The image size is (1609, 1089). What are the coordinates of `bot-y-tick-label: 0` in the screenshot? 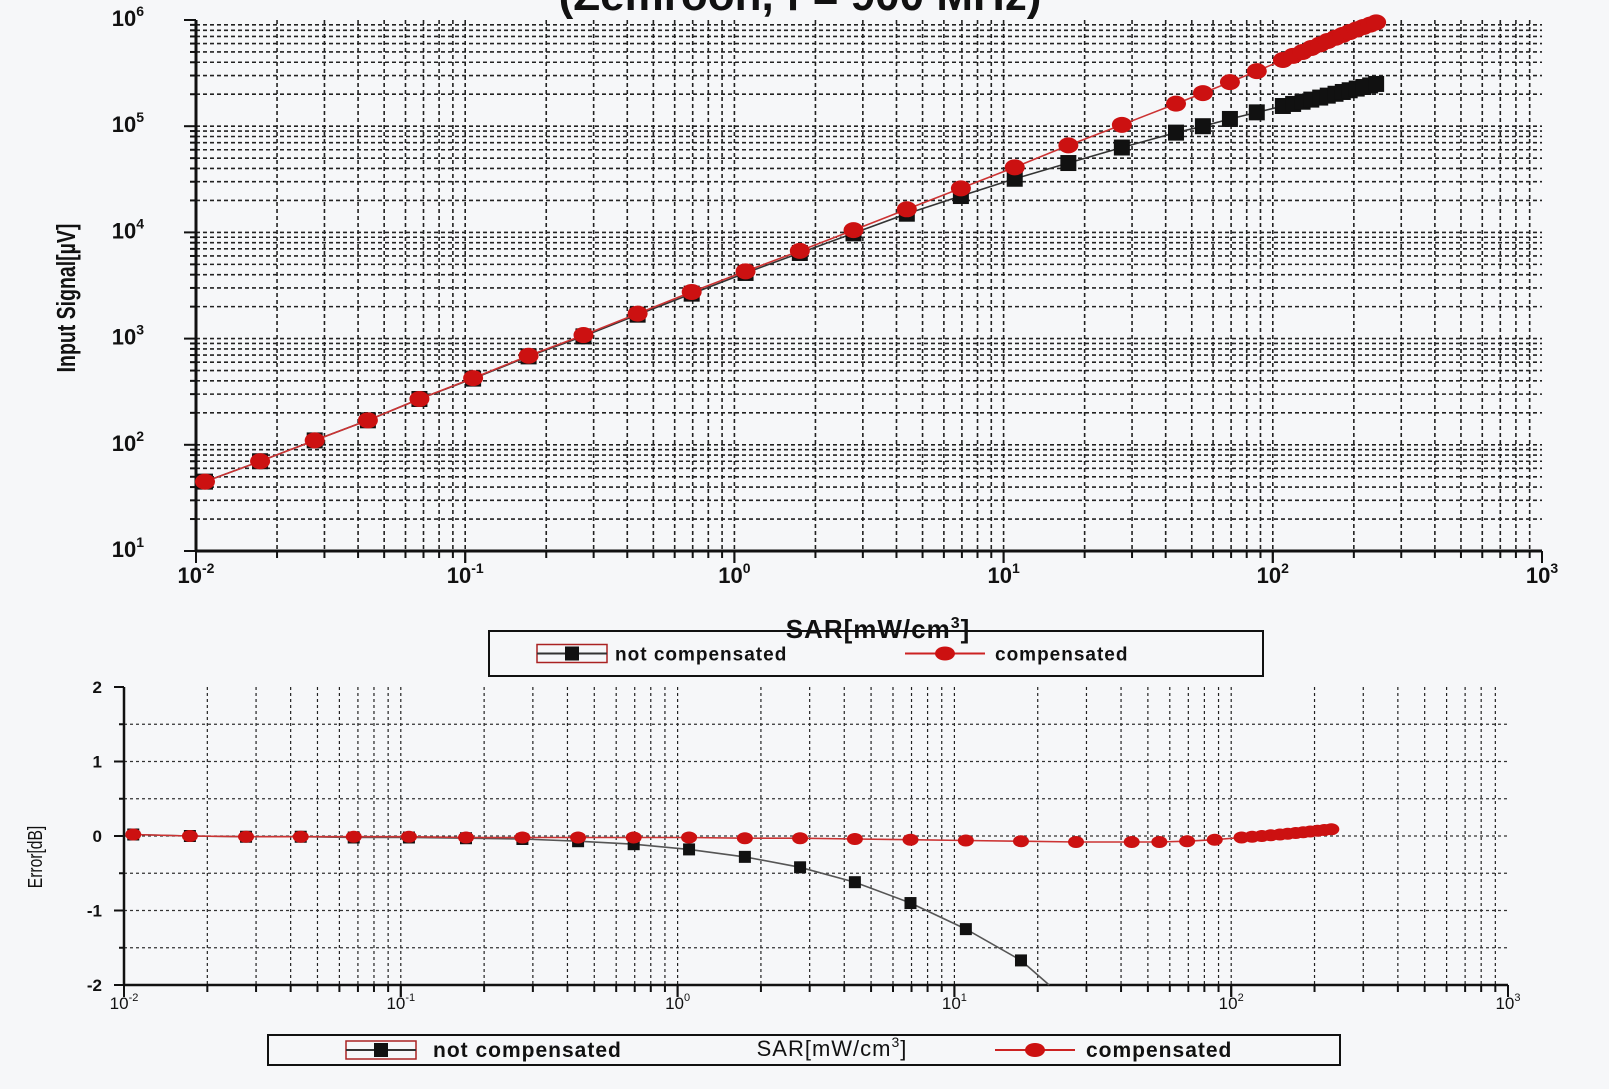 It's located at (97, 836).